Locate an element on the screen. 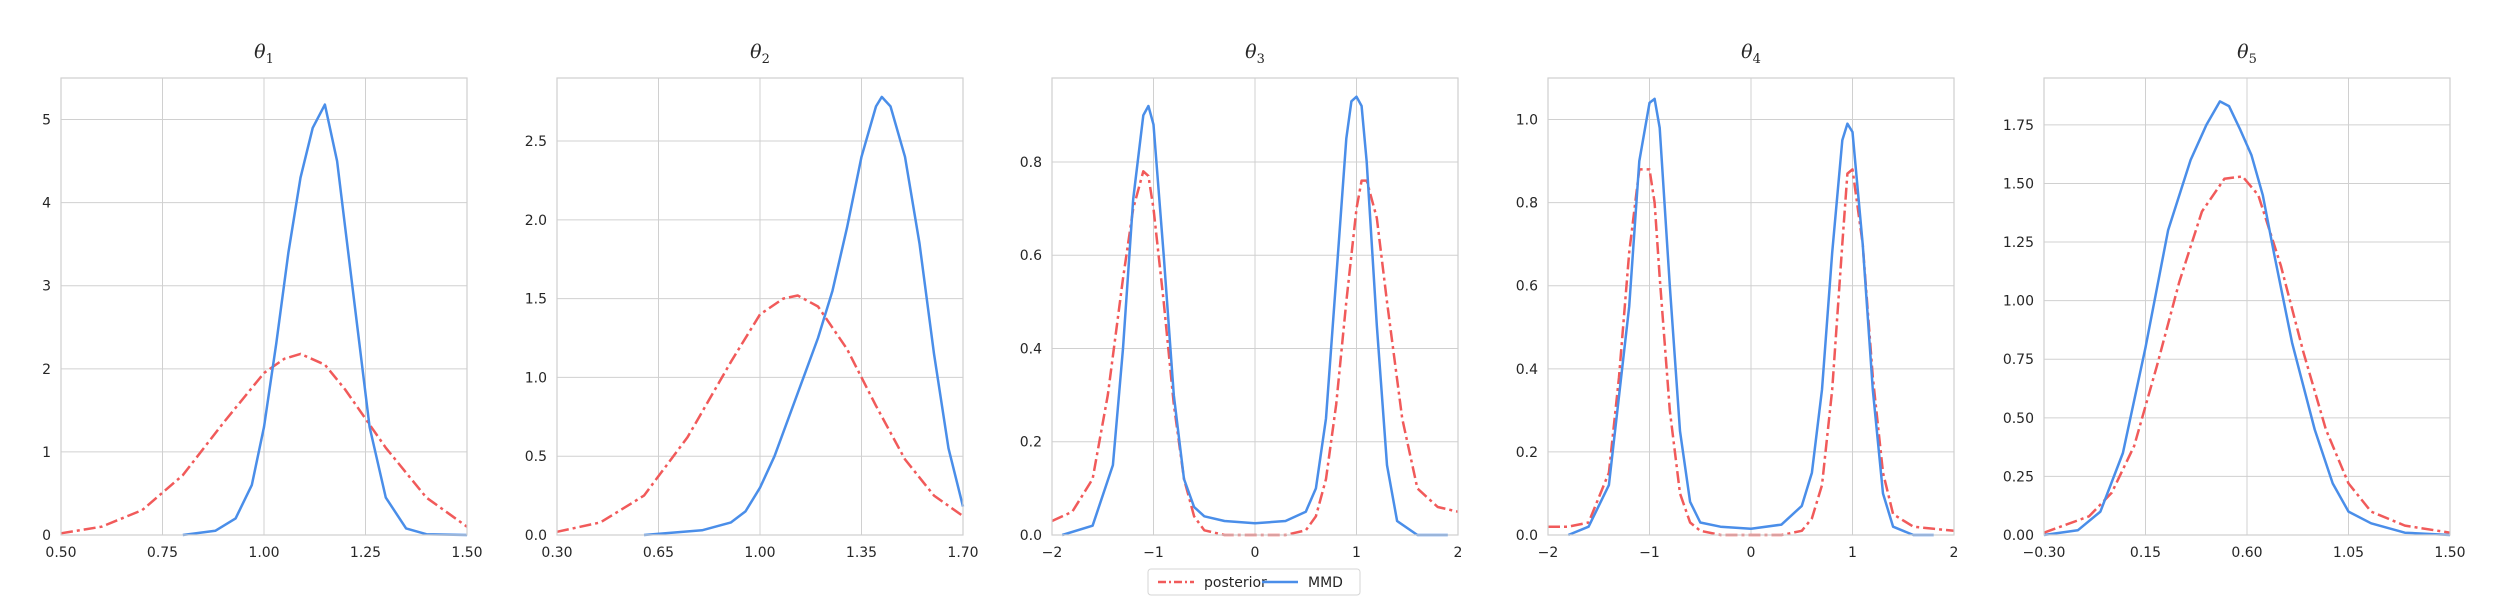 Image resolution: width=2500 pixels, height=600 pixels. panel-title: θ1 is located at coordinates (264, 54).